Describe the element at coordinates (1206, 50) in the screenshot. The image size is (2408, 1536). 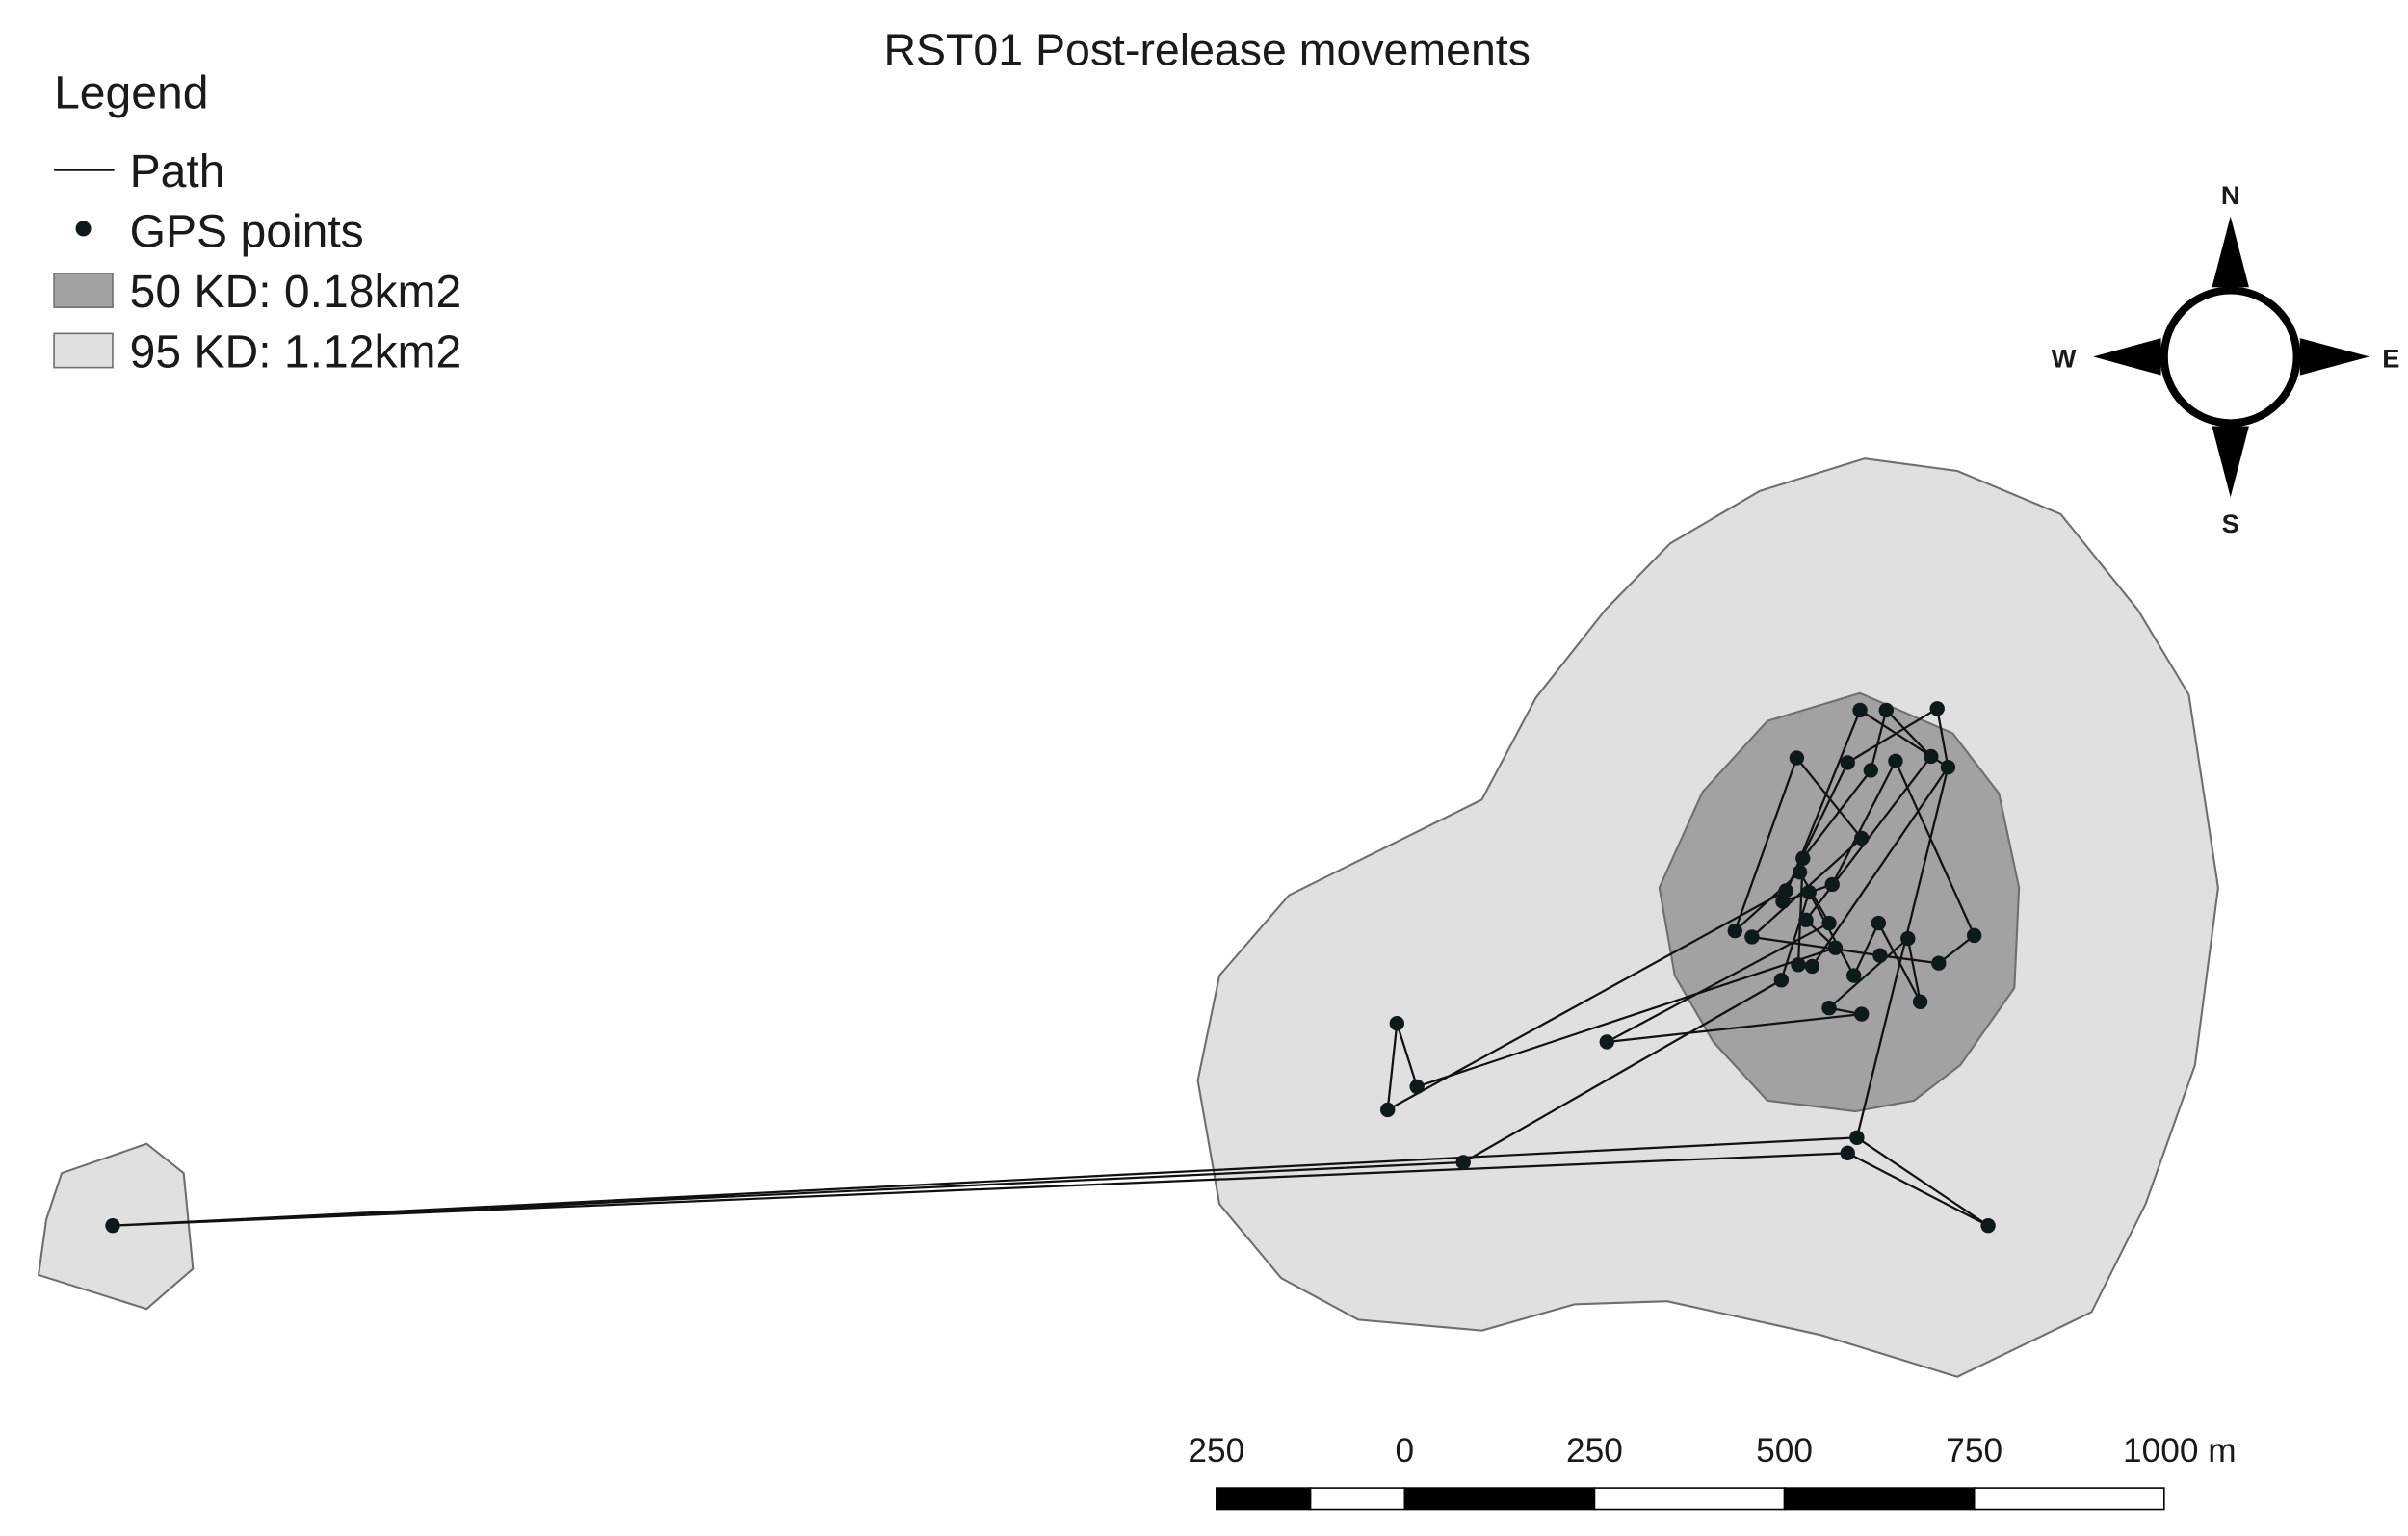
I see `map-title: RST01 Post-release movements` at that location.